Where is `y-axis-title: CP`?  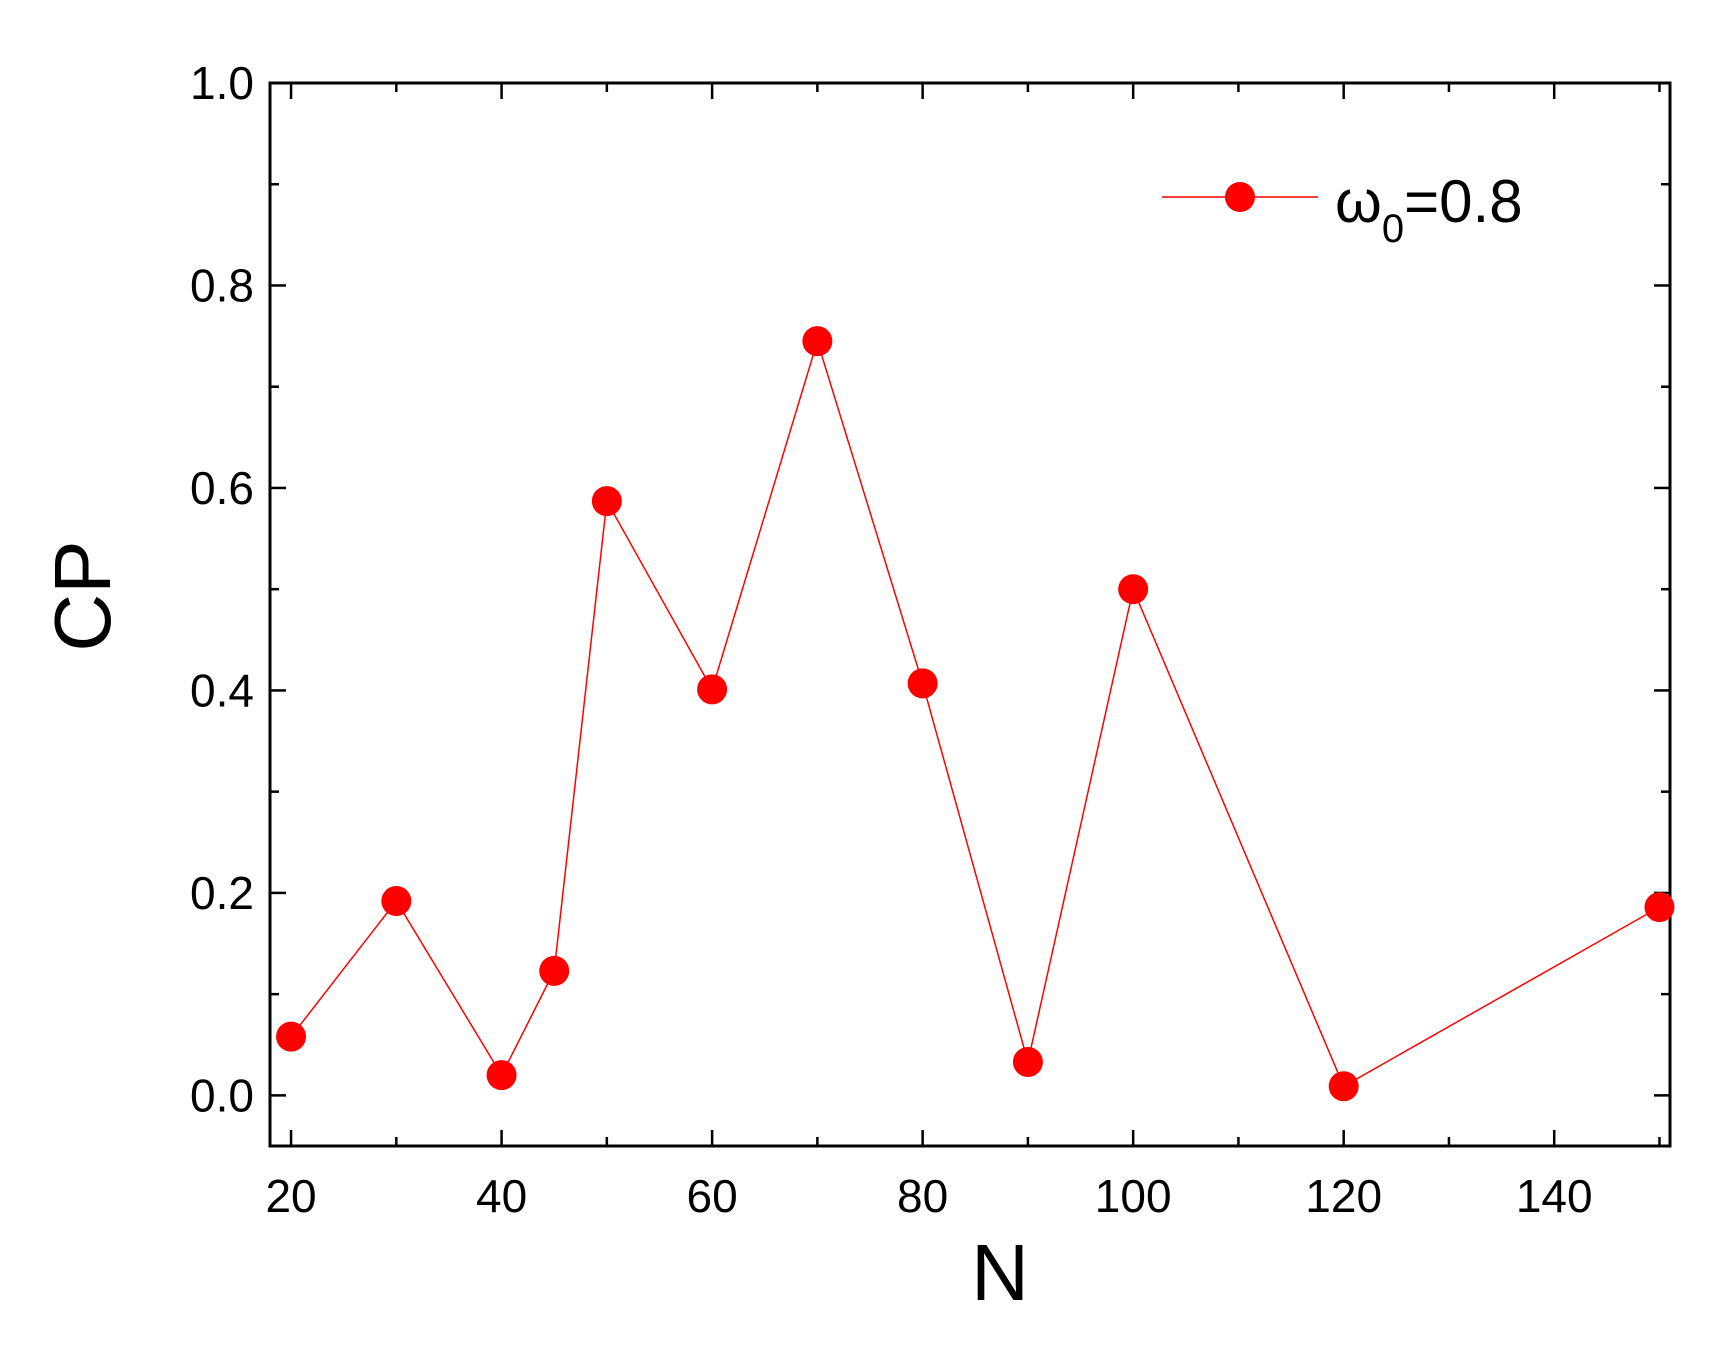
y-axis-title: CP is located at coordinates (82, 595).